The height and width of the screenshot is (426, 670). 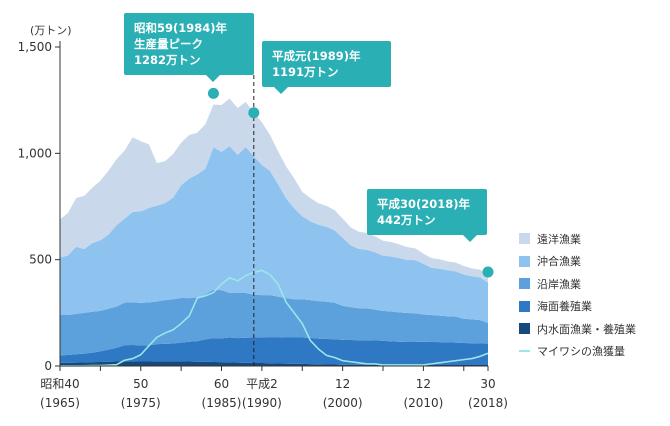 What do you see at coordinates (262, 403) in the screenshot?
I see `x-tick-sublabel: (1990)` at bounding box center [262, 403].